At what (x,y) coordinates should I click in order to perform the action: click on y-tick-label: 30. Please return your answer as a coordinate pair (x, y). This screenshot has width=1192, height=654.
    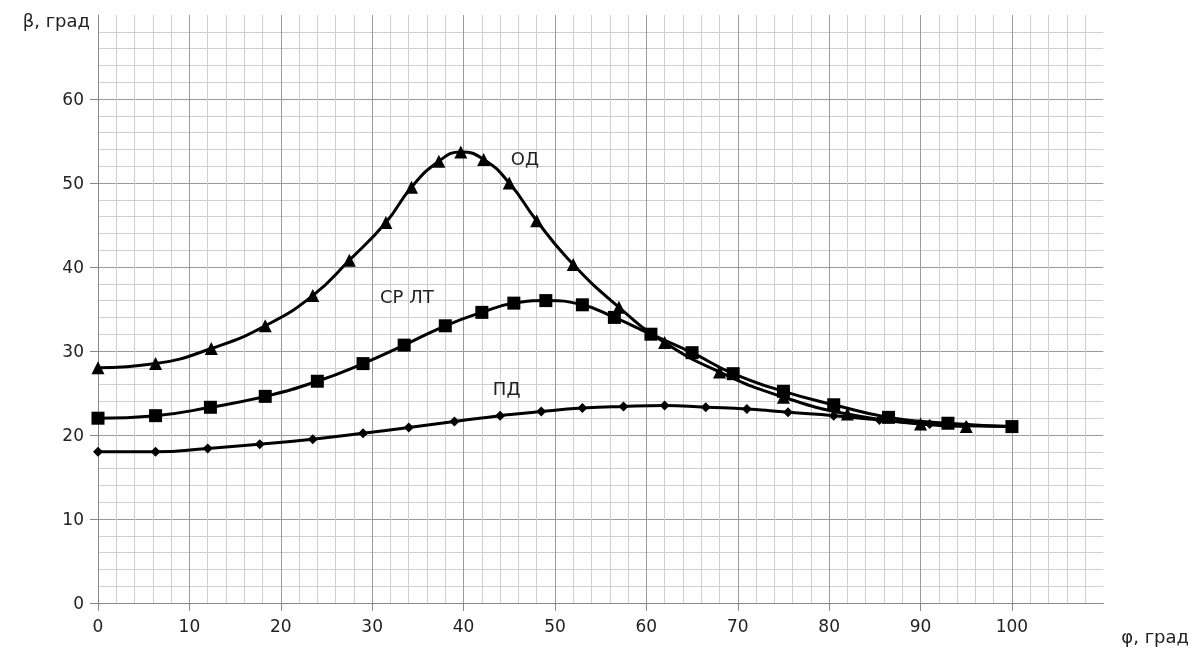
    Looking at the image, I should click on (73, 351).